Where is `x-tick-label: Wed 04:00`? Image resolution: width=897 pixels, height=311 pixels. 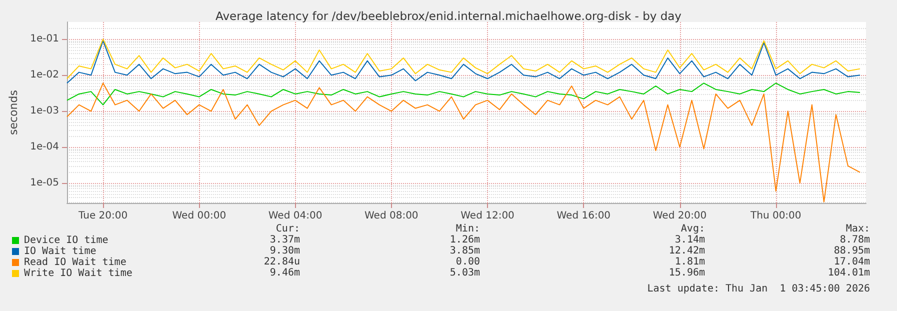 x-tick-label: Wed 04:00 is located at coordinates (295, 216).